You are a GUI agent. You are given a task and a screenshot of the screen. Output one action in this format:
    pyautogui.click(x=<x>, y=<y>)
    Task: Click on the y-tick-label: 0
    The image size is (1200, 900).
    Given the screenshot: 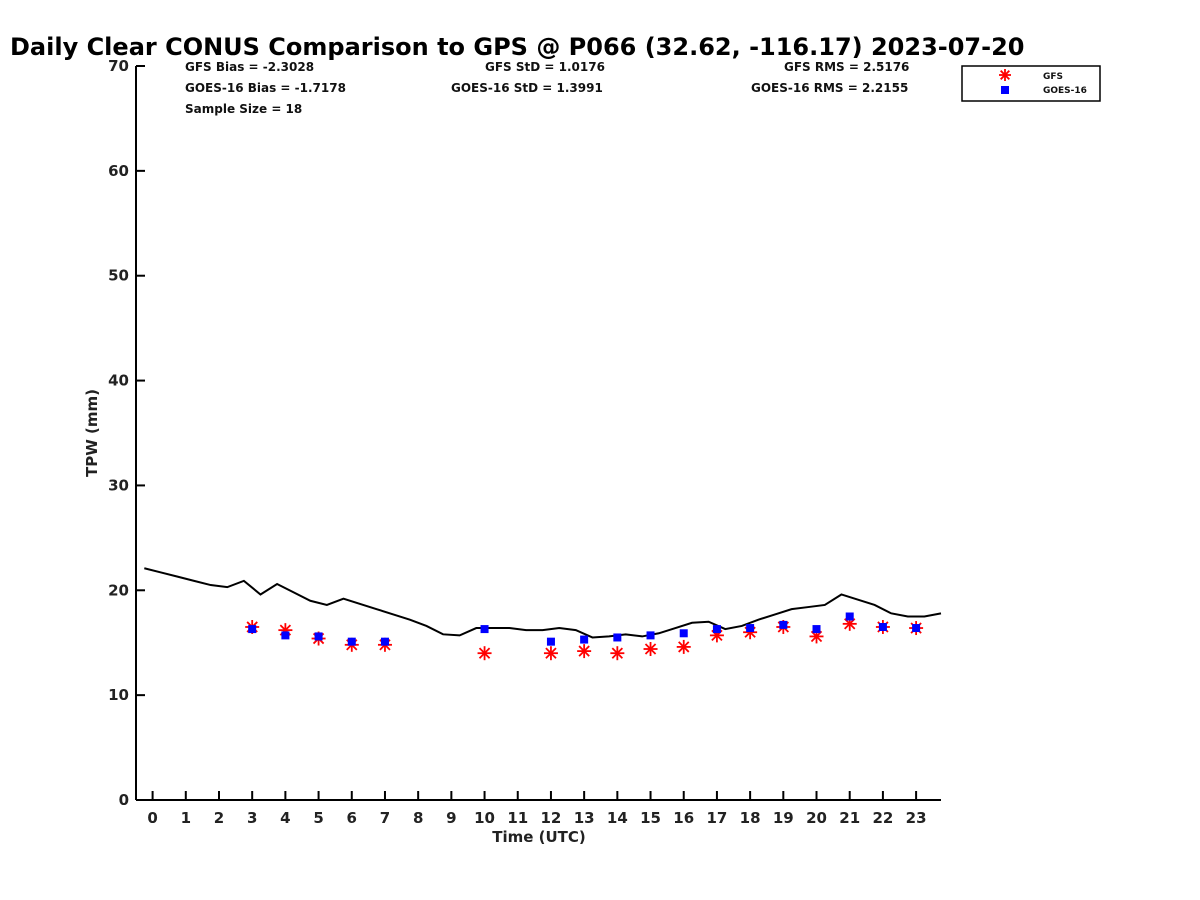 What is the action you would take?
    pyautogui.click(x=124, y=800)
    